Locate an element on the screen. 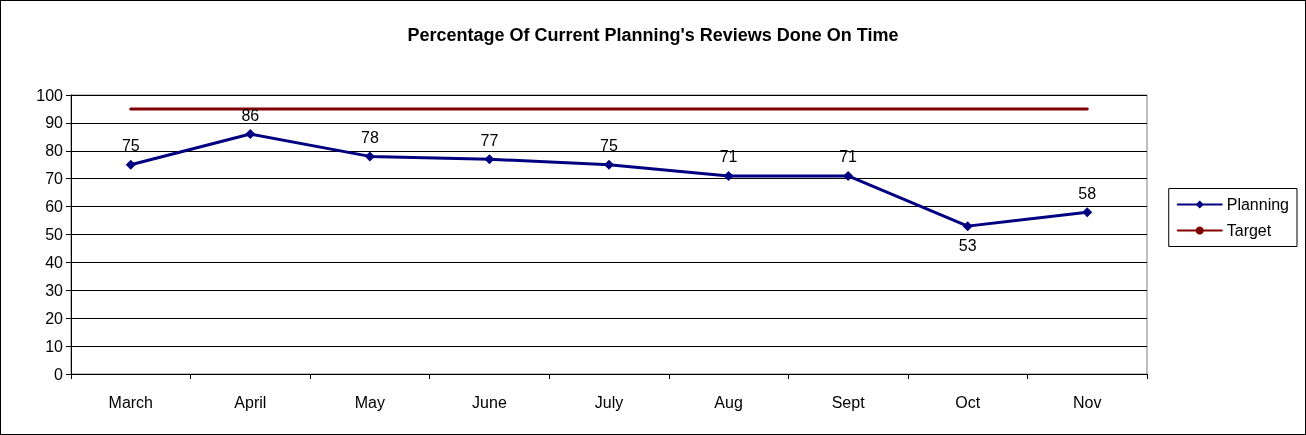 The image size is (1306, 435). y-tick-label: 30 is located at coordinates (54, 290).